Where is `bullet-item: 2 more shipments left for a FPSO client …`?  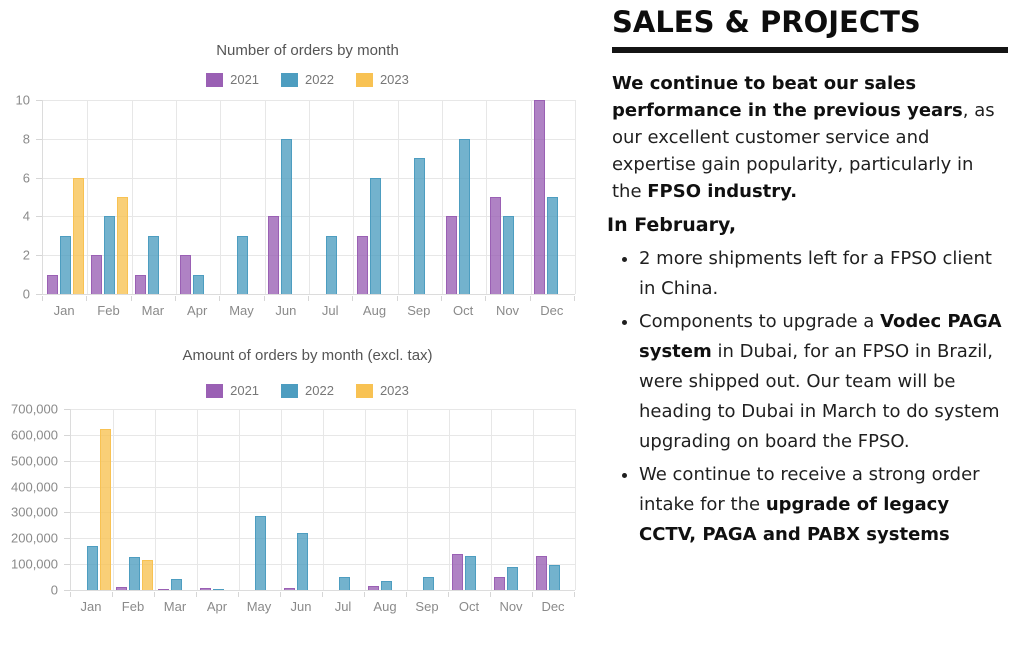
bullet-item: 2 more shipments left for a FPSO client … is located at coordinates (823, 274).